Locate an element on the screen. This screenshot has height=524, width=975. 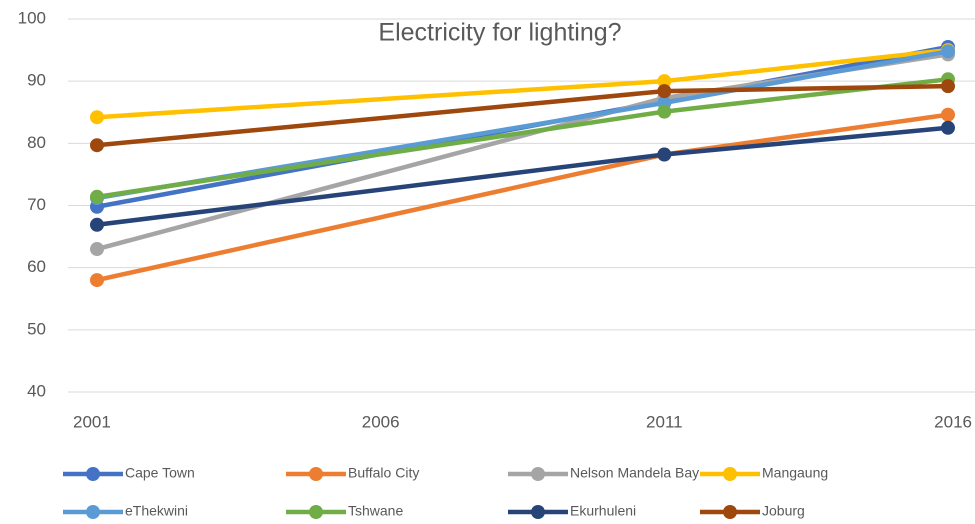
chart-title: Electricity for lighting? is located at coordinates (499, 33).